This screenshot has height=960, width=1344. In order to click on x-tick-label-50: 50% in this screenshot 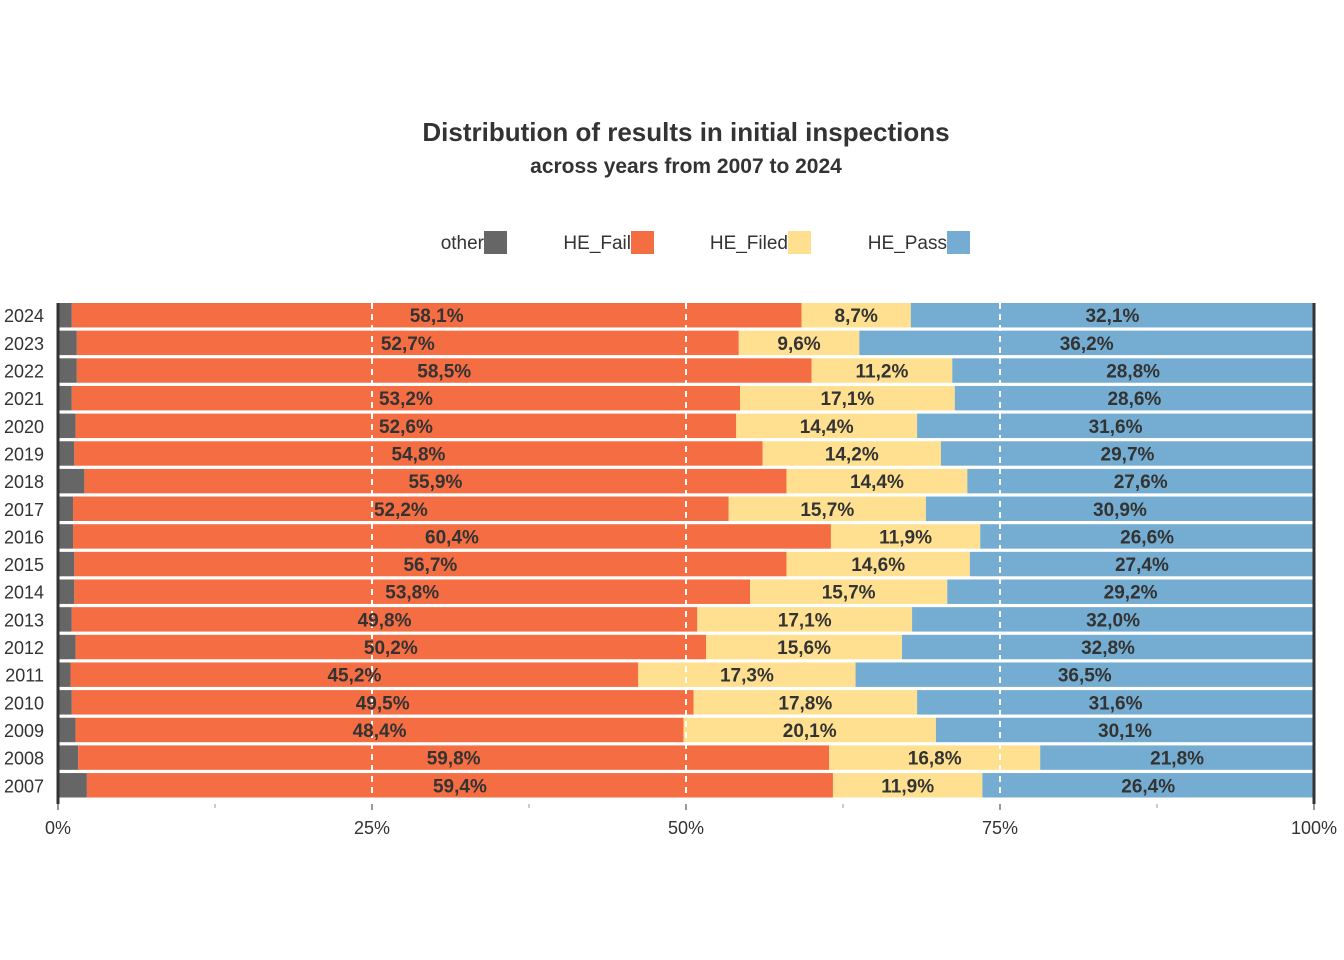, I will do `click(686, 828)`.